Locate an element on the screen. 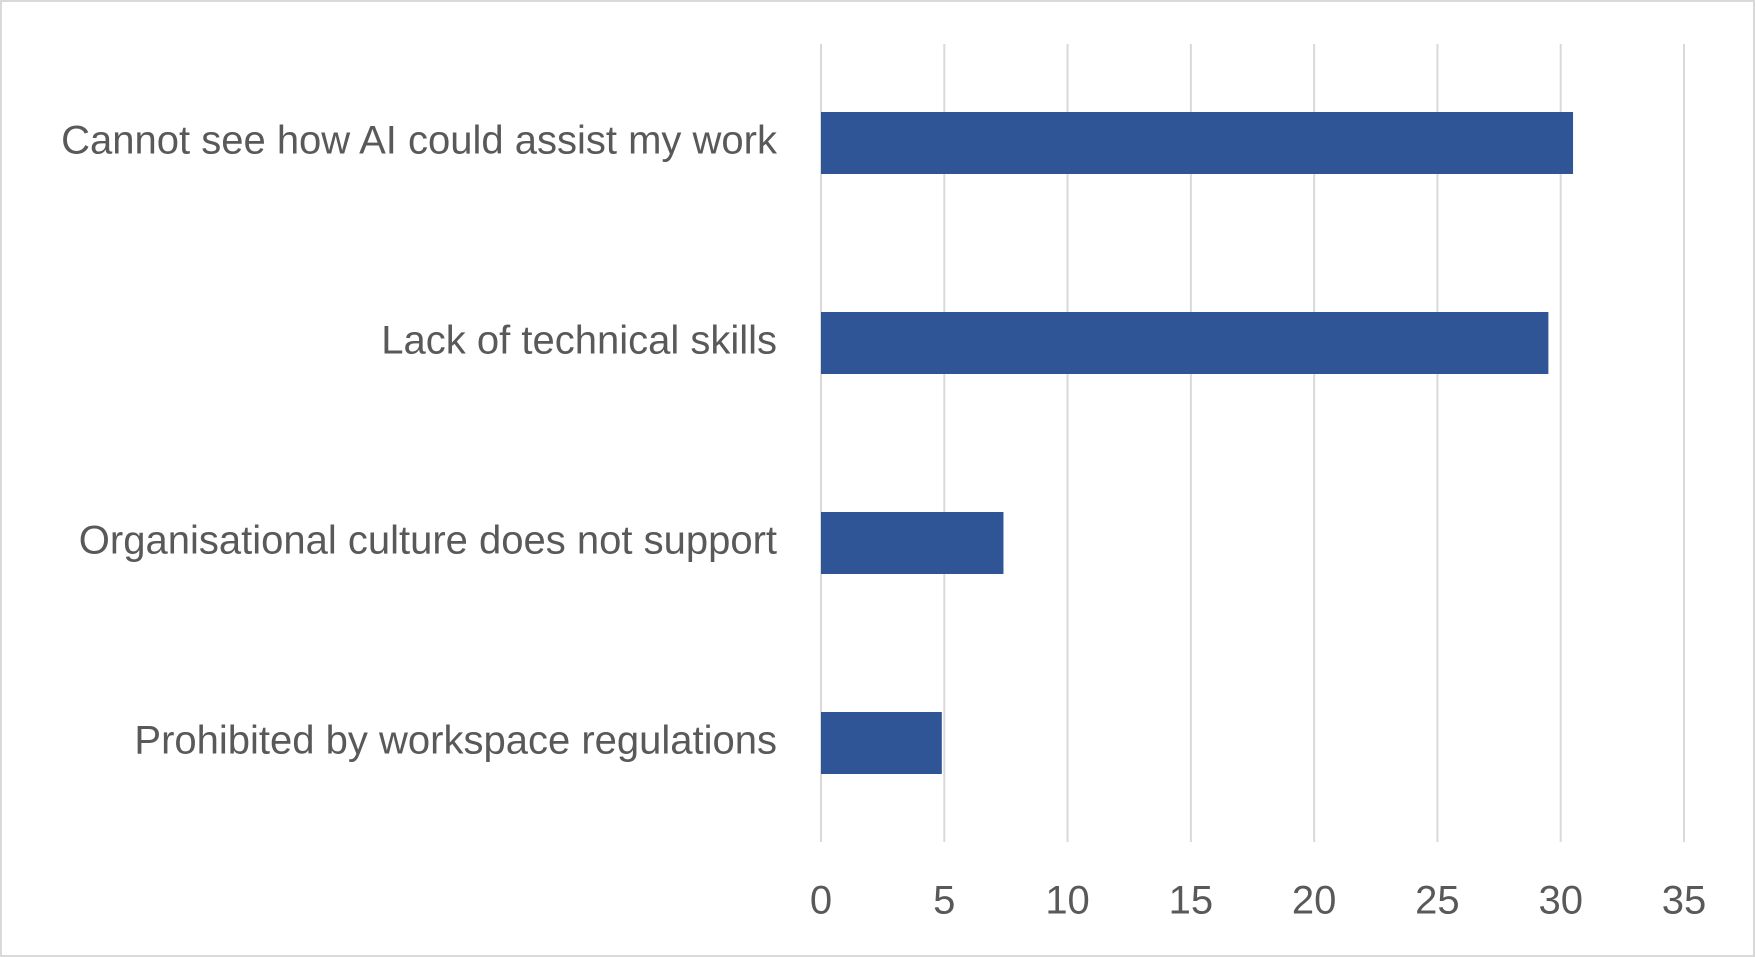  category-label: Organisational culture does not support is located at coordinates (428, 541).